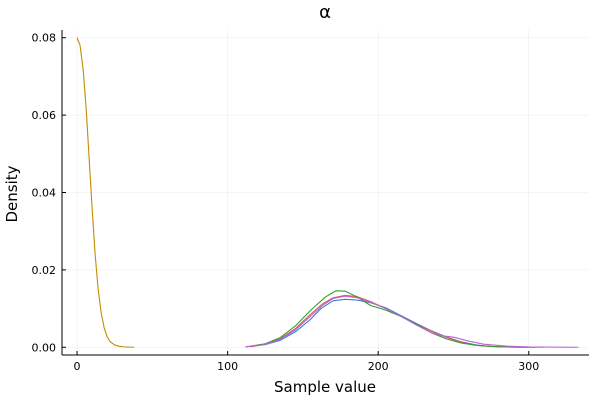 The width and height of the screenshot is (600, 400). Describe the element at coordinates (12, 193) in the screenshot. I see `y-axis-label: Density` at that location.